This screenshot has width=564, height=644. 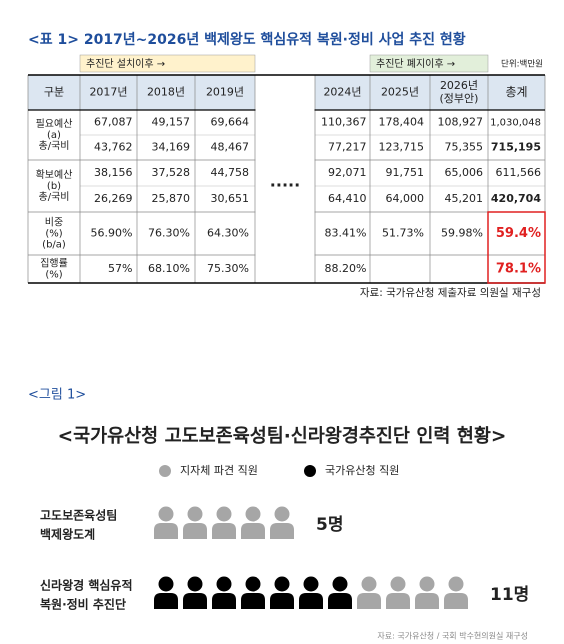 I want to click on header-cell: 구분, so click(x=54, y=92).